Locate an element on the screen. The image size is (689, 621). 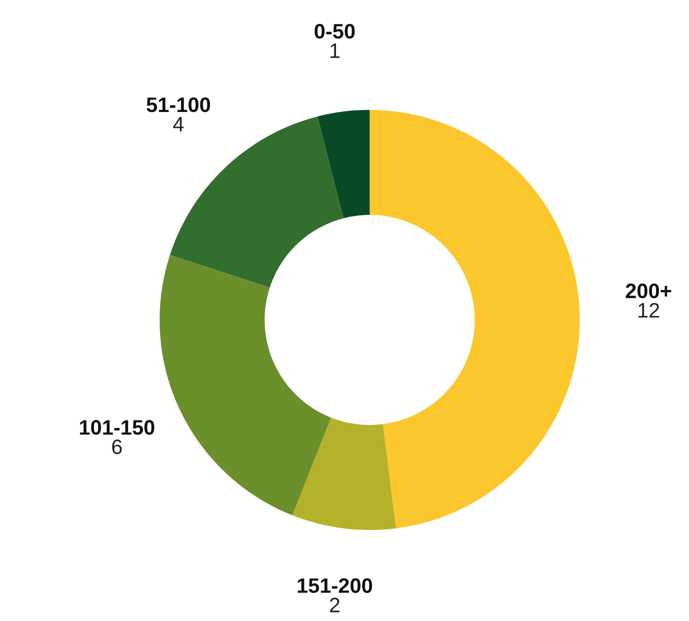
slice-label: 51-100 is located at coordinates (178, 104).